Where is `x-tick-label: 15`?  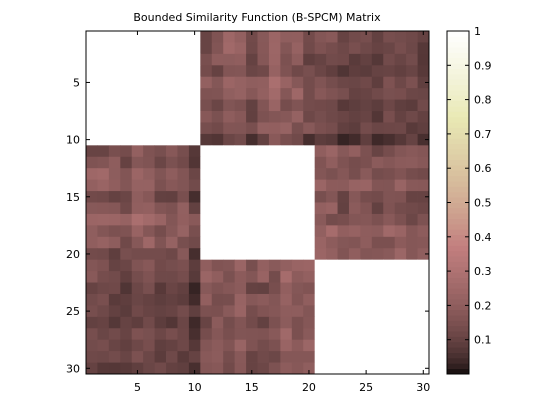 x-tick-label: 15 is located at coordinates (252, 387).